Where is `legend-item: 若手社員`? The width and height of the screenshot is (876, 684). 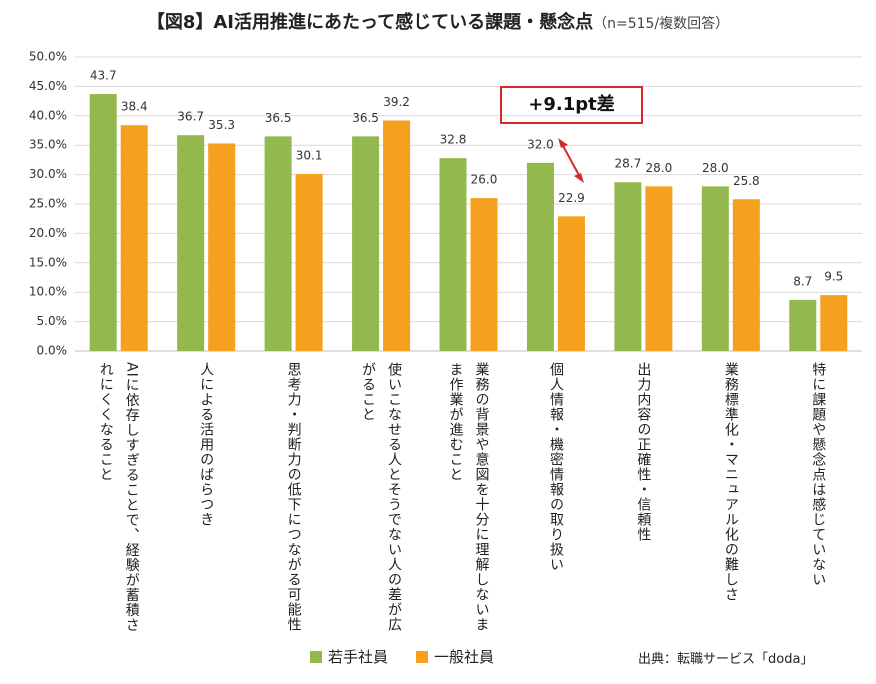
legend-item: 若手社員 is located at coordinates (349, 656).